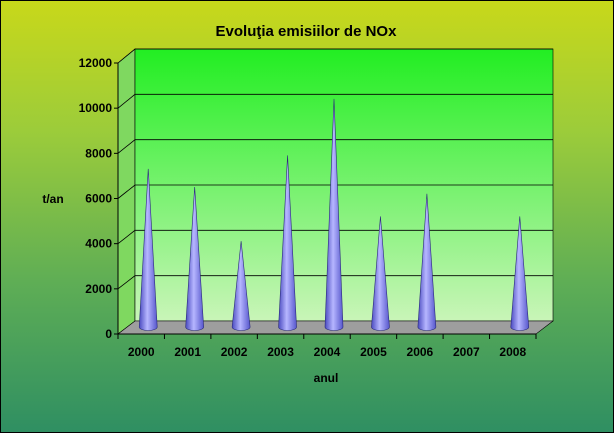 The image size is (614, 433). Describe the element at coordinates (98, 244) in the screenshot. I see `y-tick-label: 4000` at that location.